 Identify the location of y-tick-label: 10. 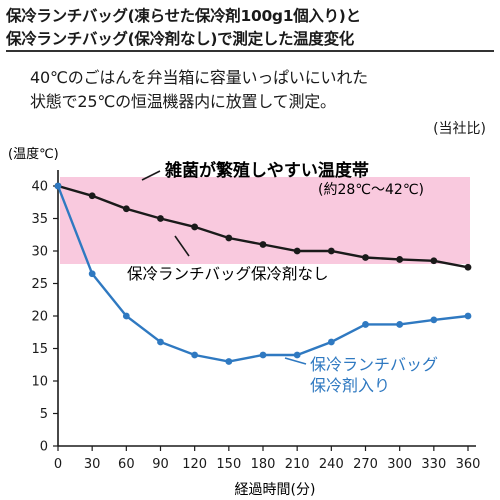
(39, 382).